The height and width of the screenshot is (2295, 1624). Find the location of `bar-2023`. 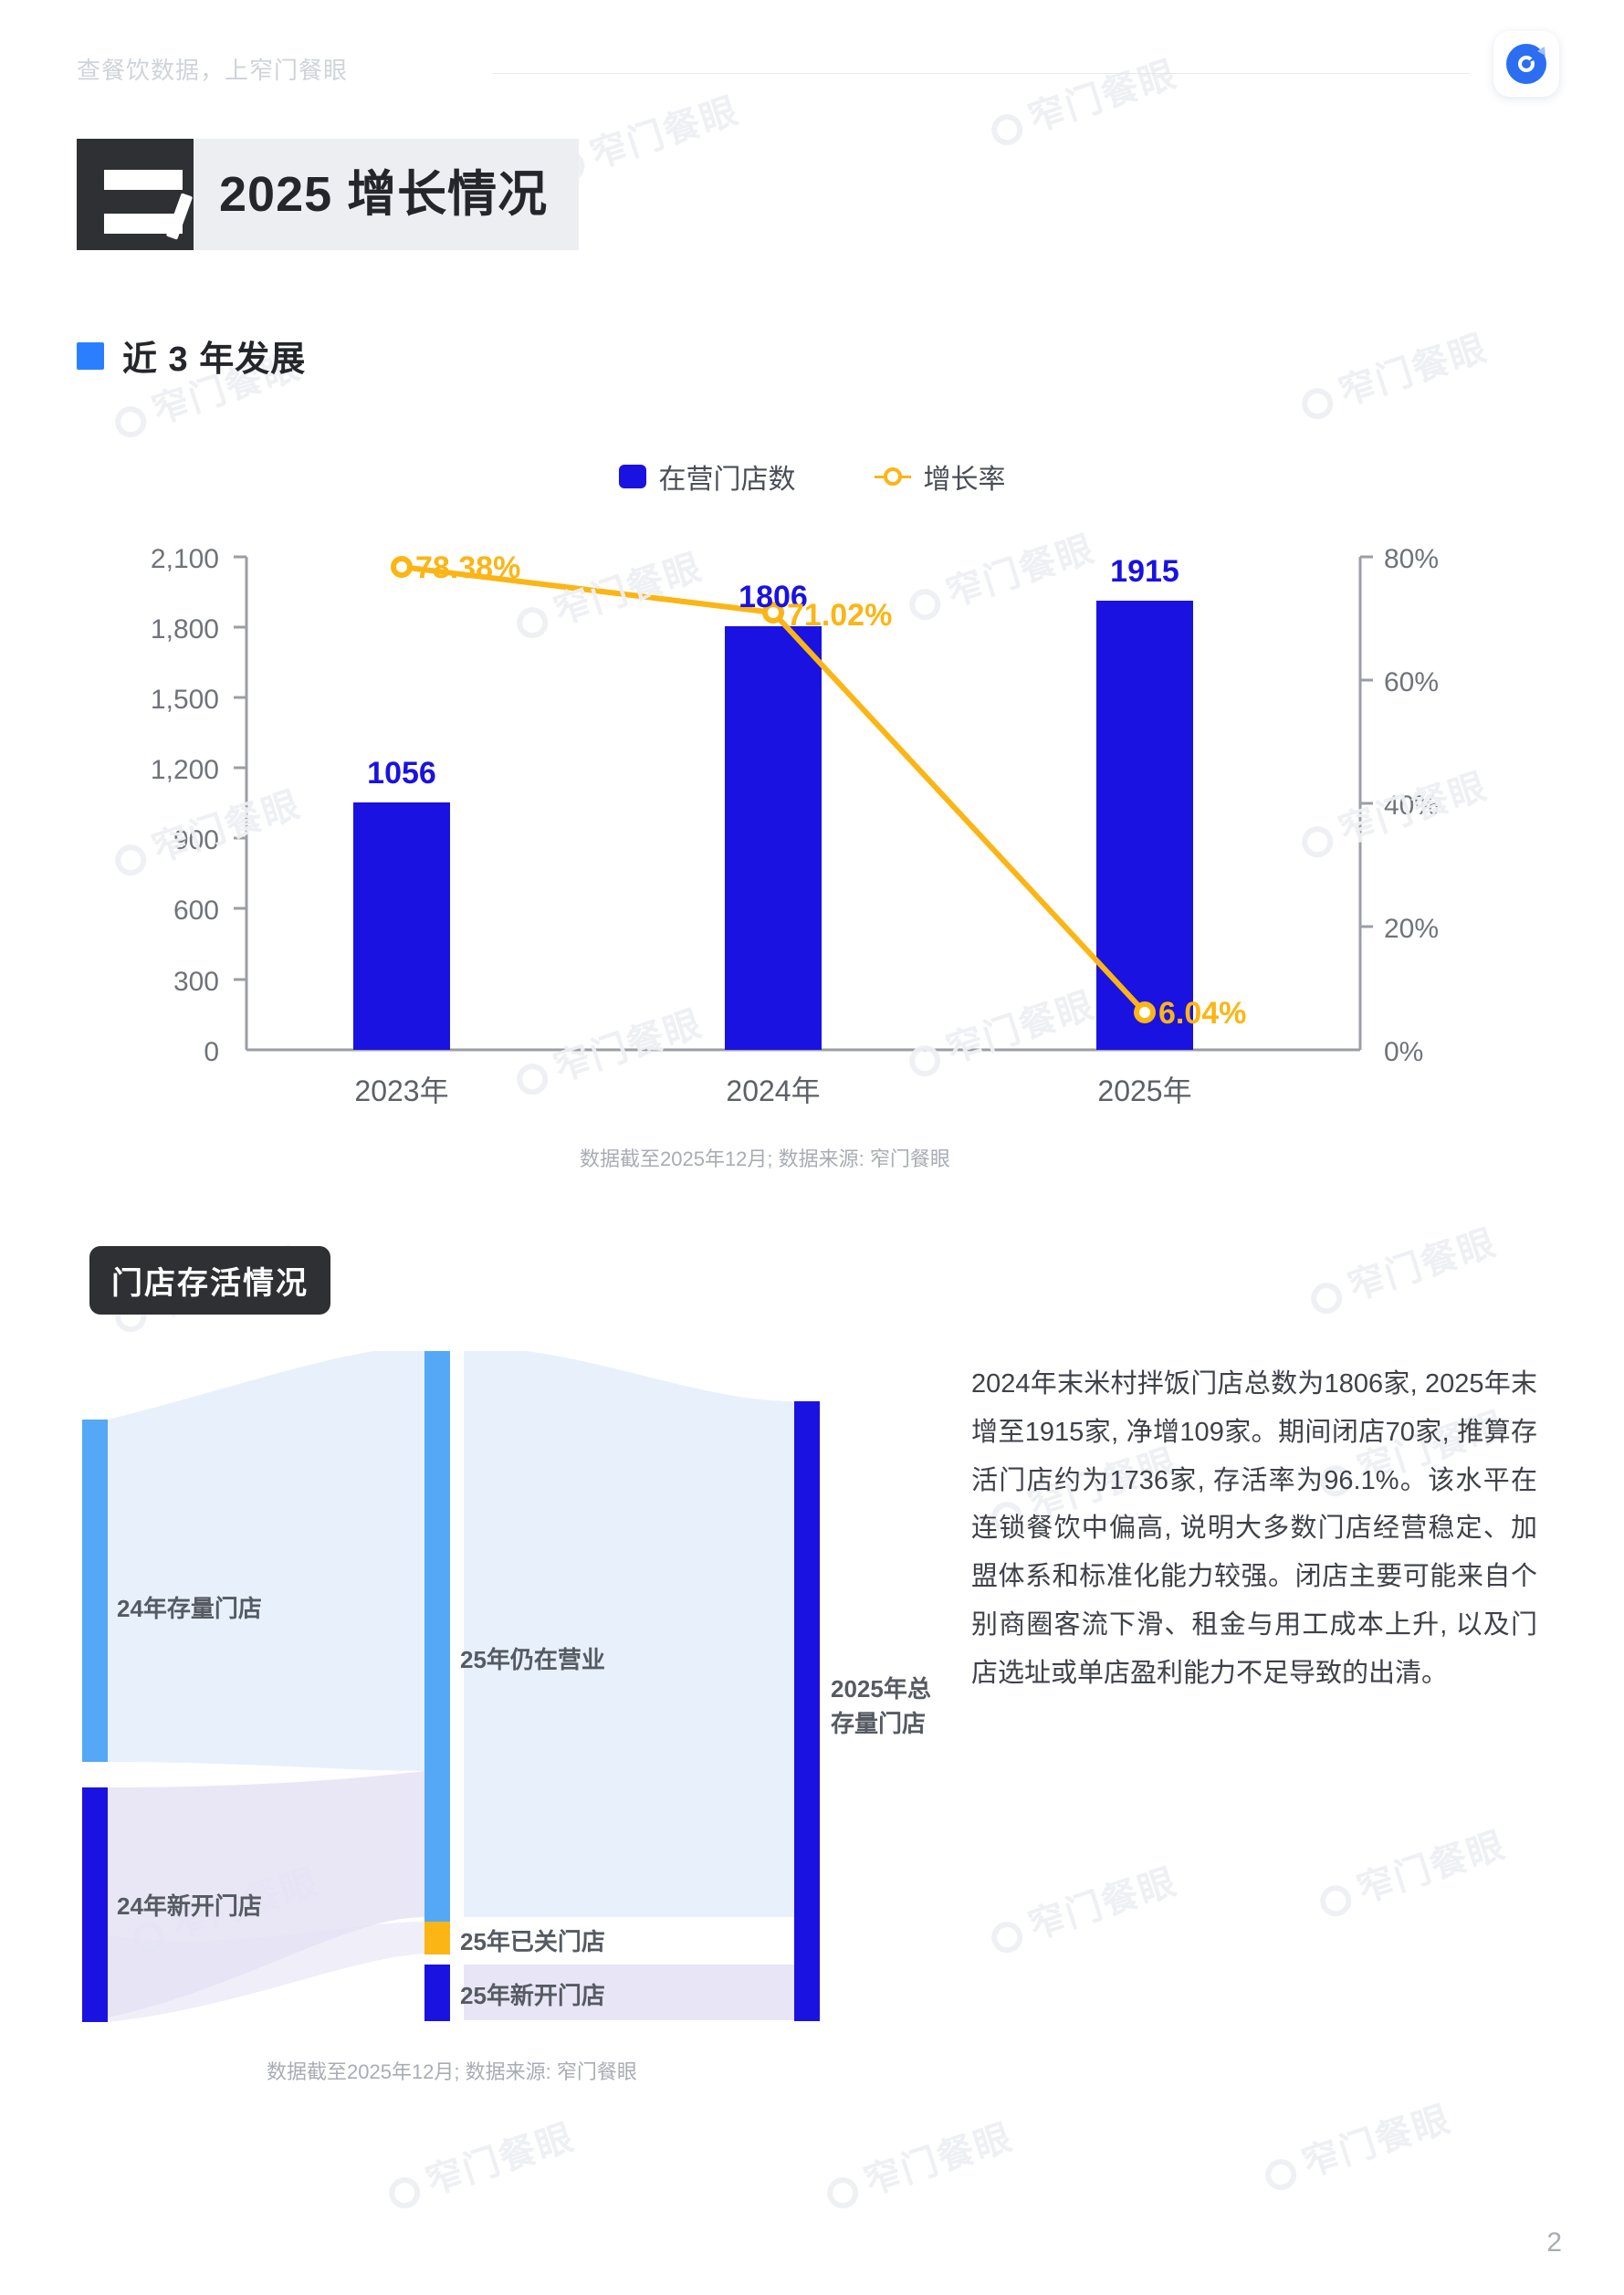

bar-2023 is located at coordinates (401, 926).